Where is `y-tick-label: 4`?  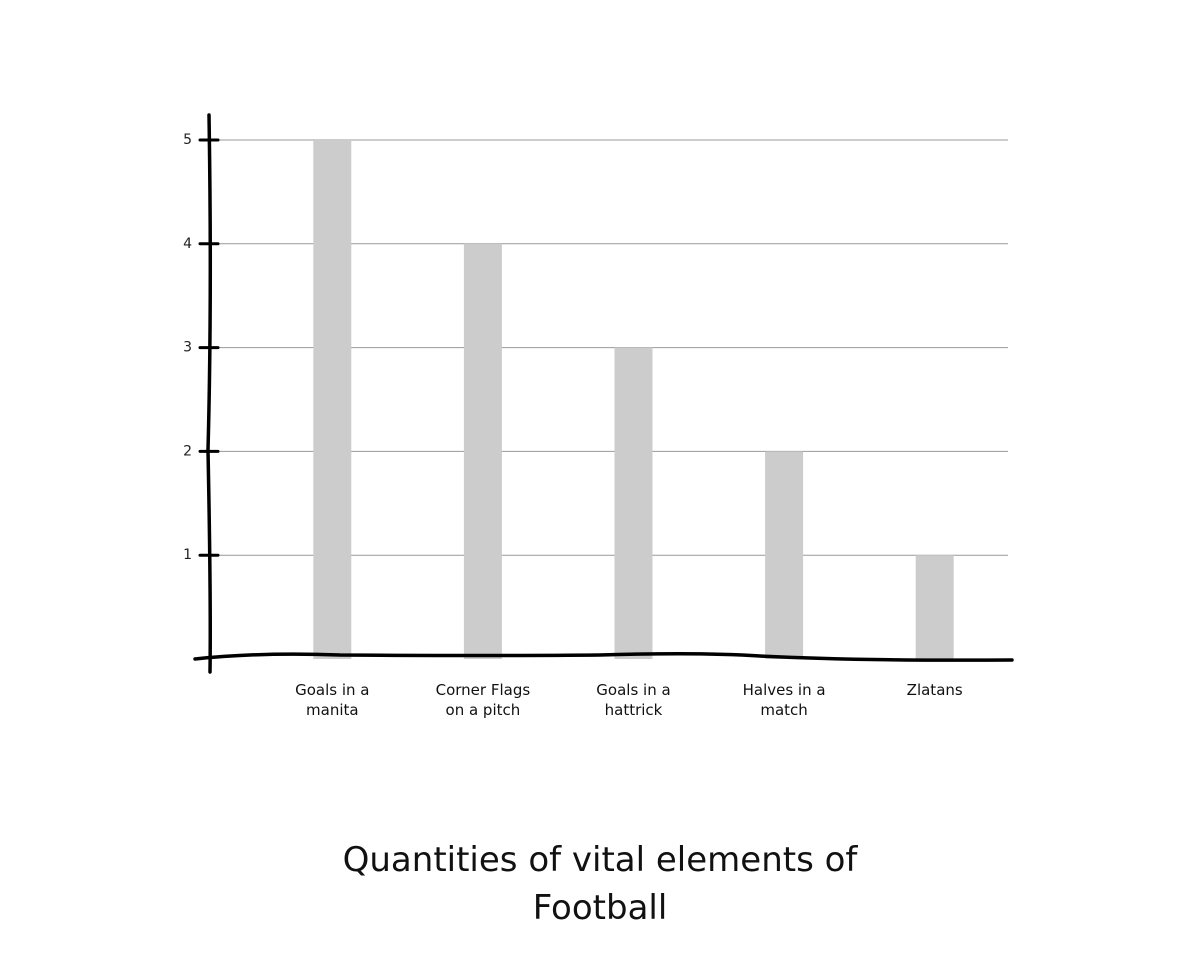
y-tick-label: 4 is located at coordinates (187, 244).